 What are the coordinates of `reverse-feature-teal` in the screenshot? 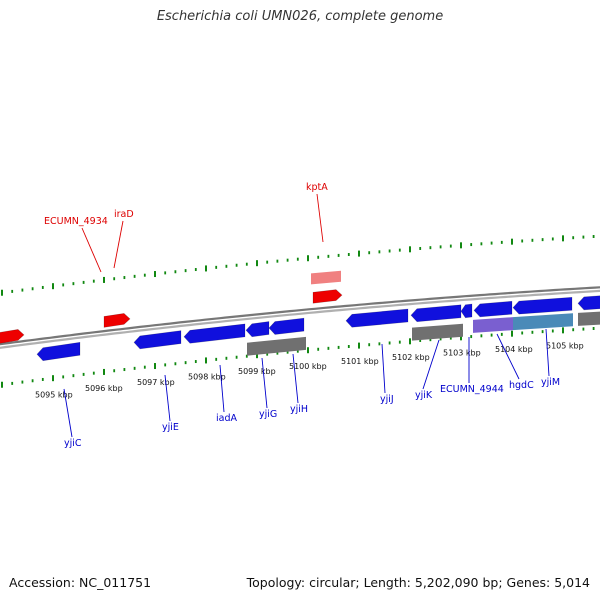 It's located at (543, 322).